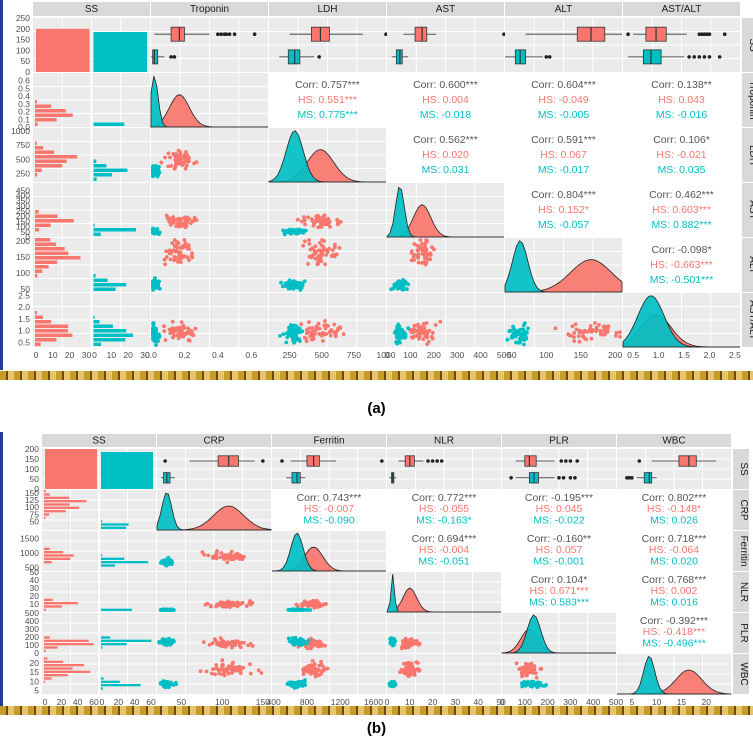 This screenshot has height=740, width=753. Describe the element at coordinates (209, 9) in the screenshot. I see `column-strip-label: Troponin` at that location.